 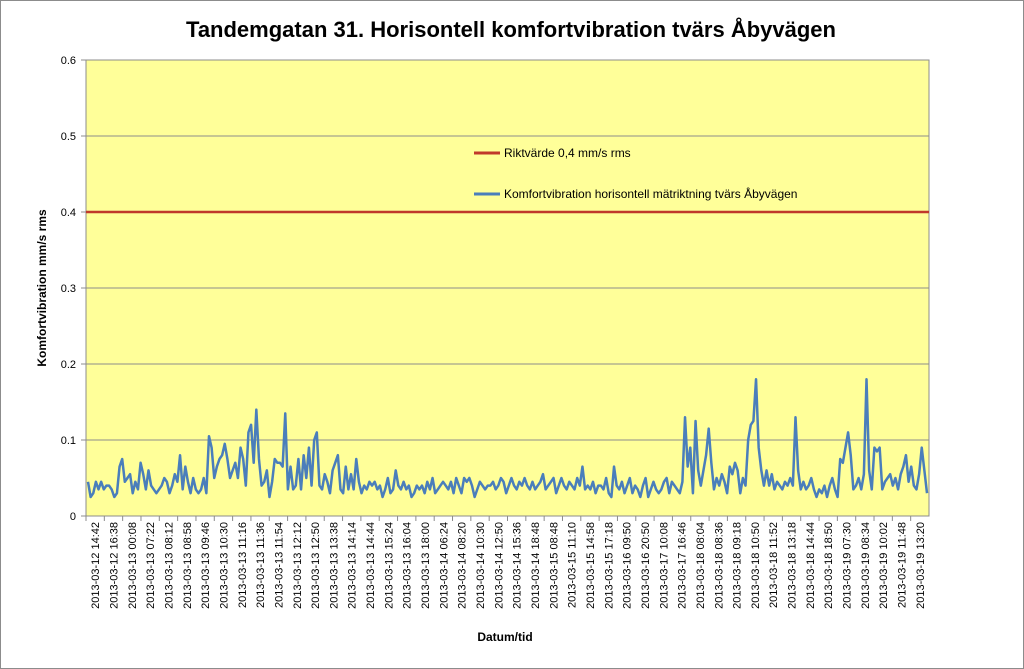 I want to click on x-tick-label: 2013-03-13 08:58, so click(x=188, y=565).